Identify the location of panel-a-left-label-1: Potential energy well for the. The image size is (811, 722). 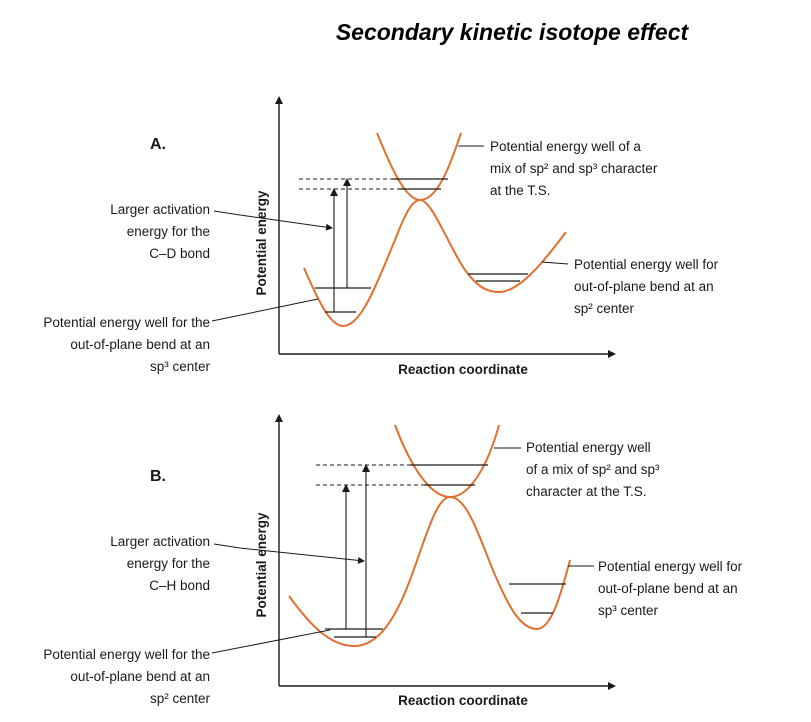
(126, 322).